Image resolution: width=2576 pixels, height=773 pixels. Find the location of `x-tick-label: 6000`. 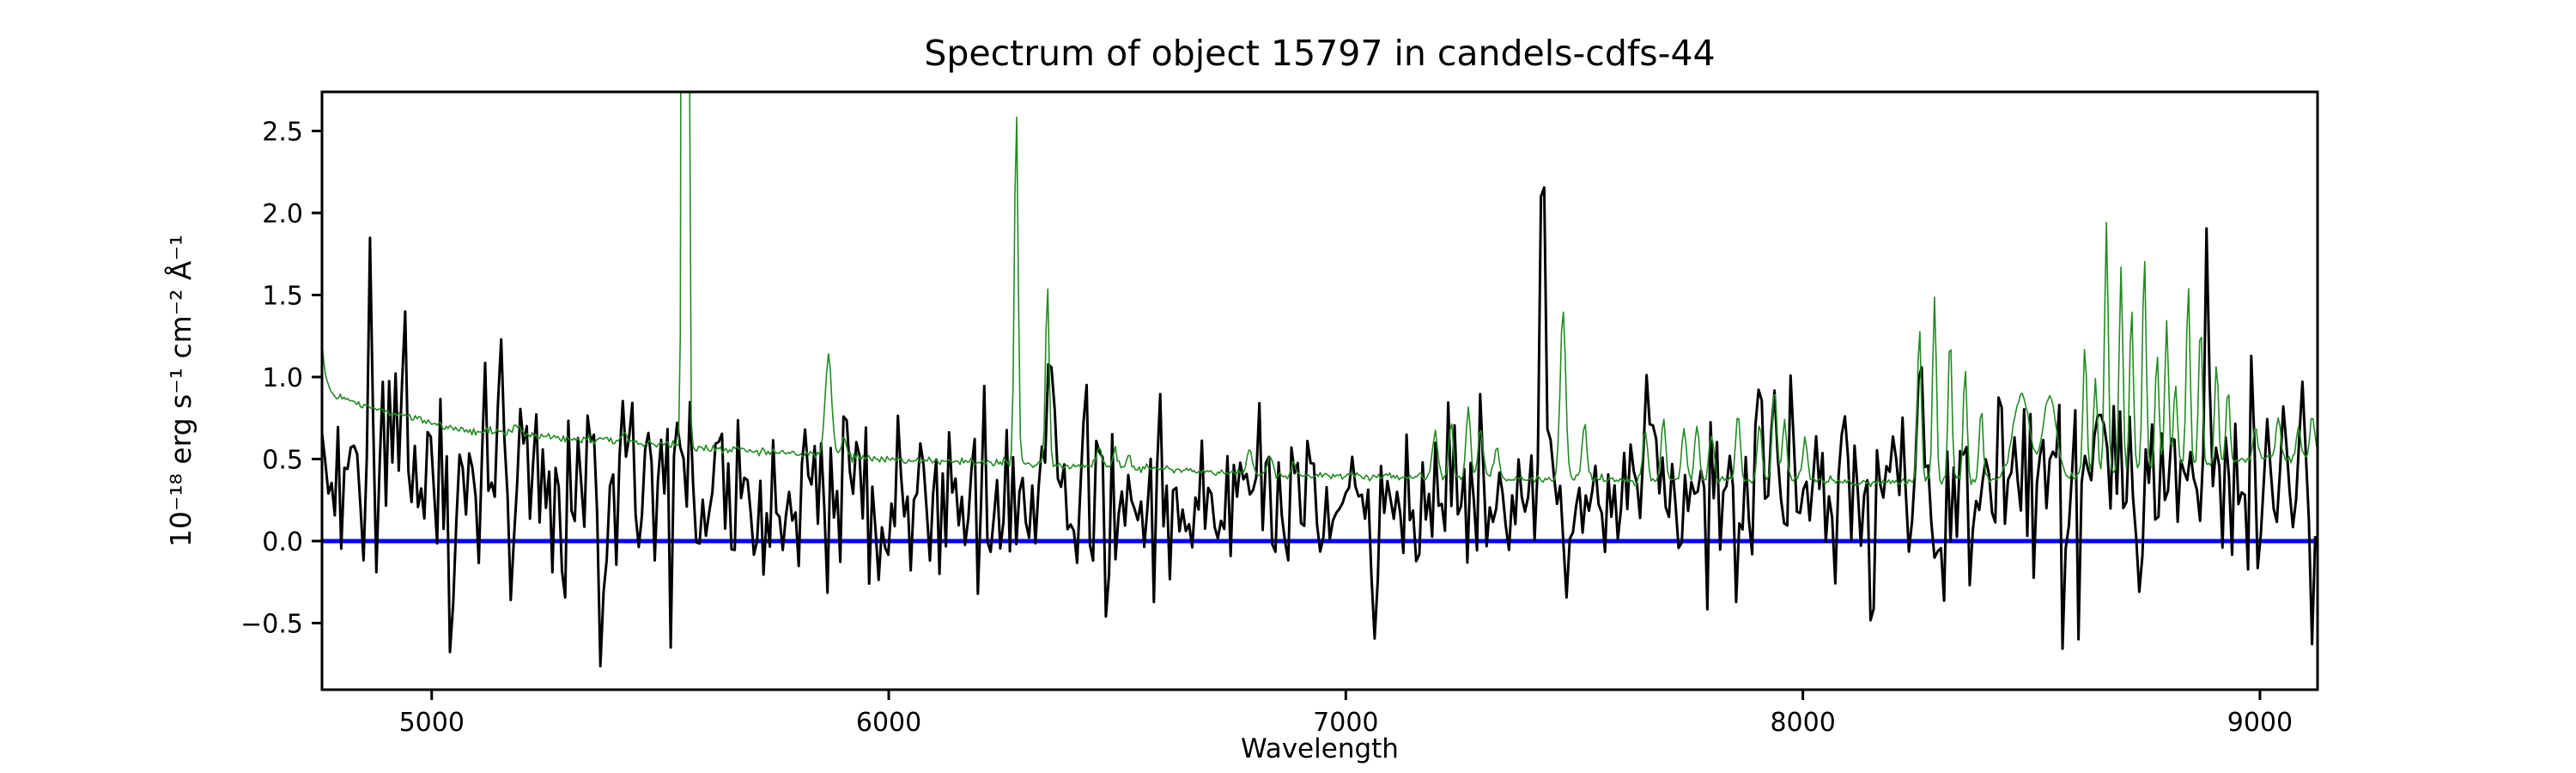

x-tick-label: 6000 is located at coordinates (889, 723).